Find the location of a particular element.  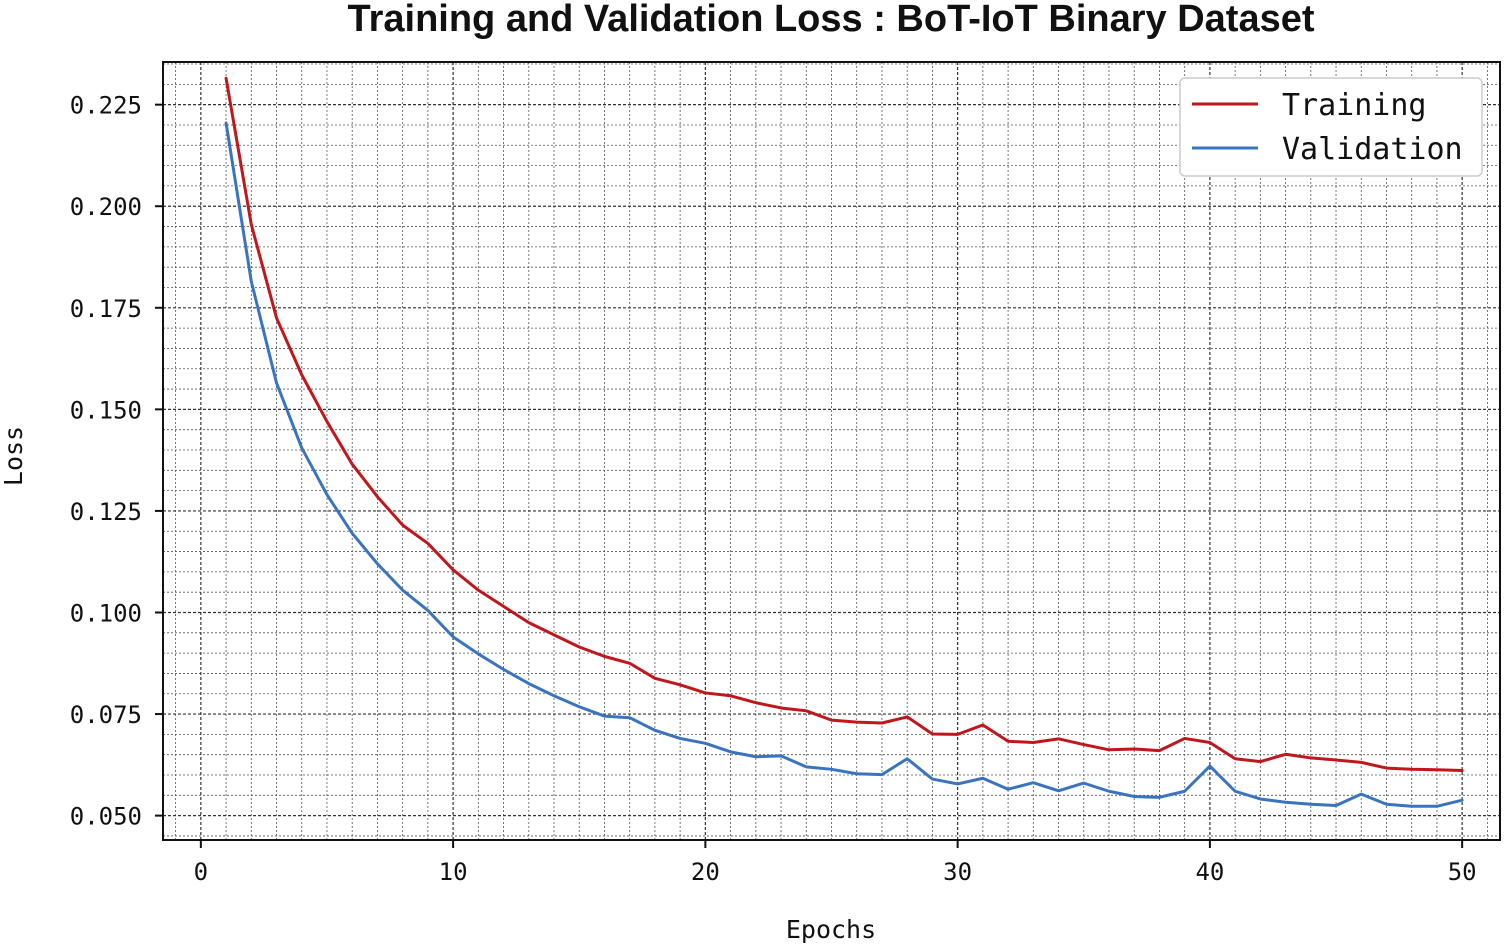

x-tick-label: 50 is located at coordinates (1462, 872).